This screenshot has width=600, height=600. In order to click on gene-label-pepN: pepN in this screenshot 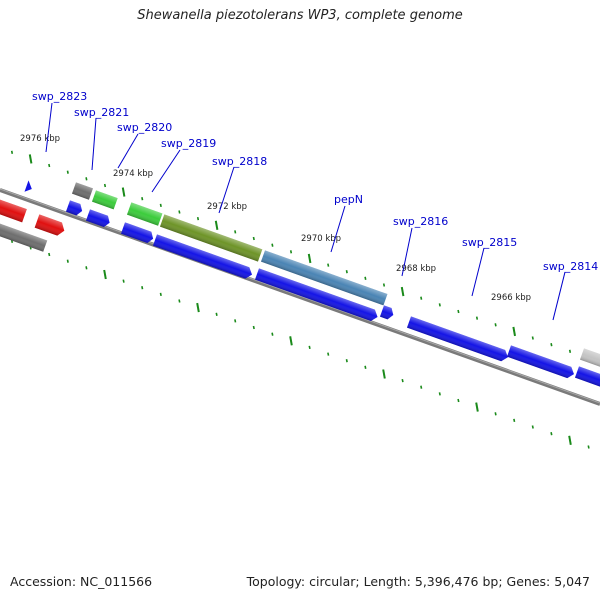, I will do `click(348, 199)`.